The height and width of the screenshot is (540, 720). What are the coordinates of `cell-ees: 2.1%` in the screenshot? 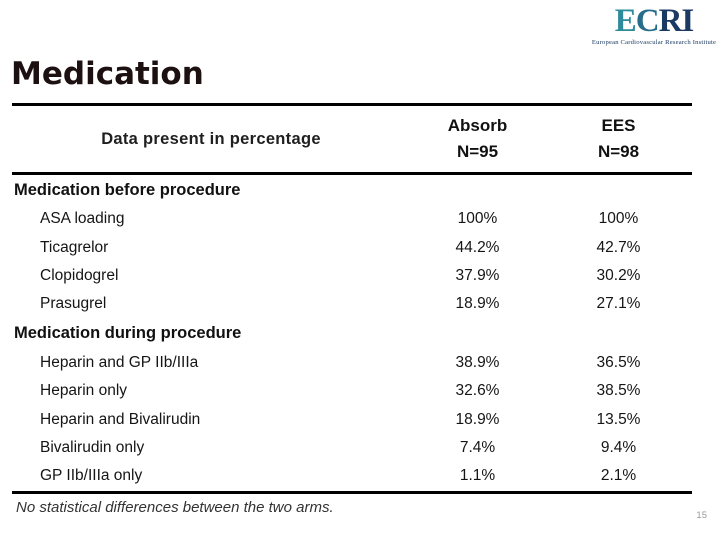 It's located at (618, 476).